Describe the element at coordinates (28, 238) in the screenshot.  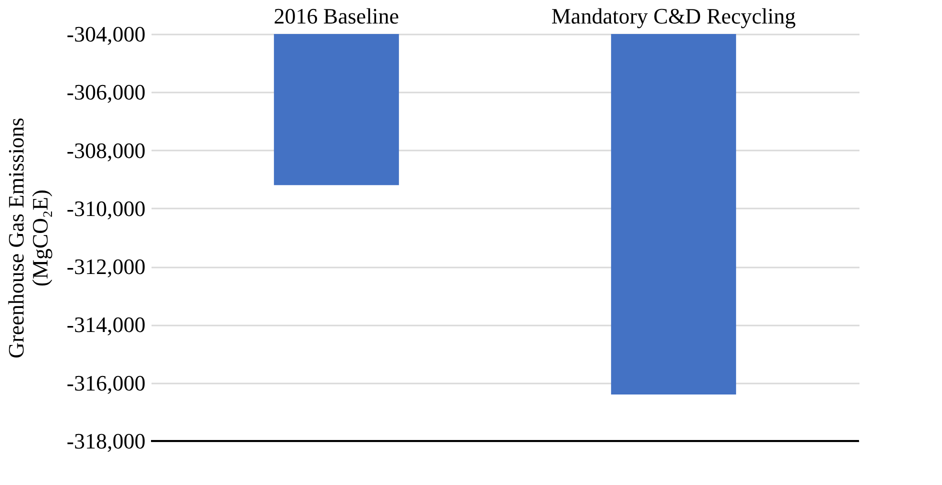
I see `y-axis-title: Greenhouse Gas Emissions (MgCO₂E)` at that location.